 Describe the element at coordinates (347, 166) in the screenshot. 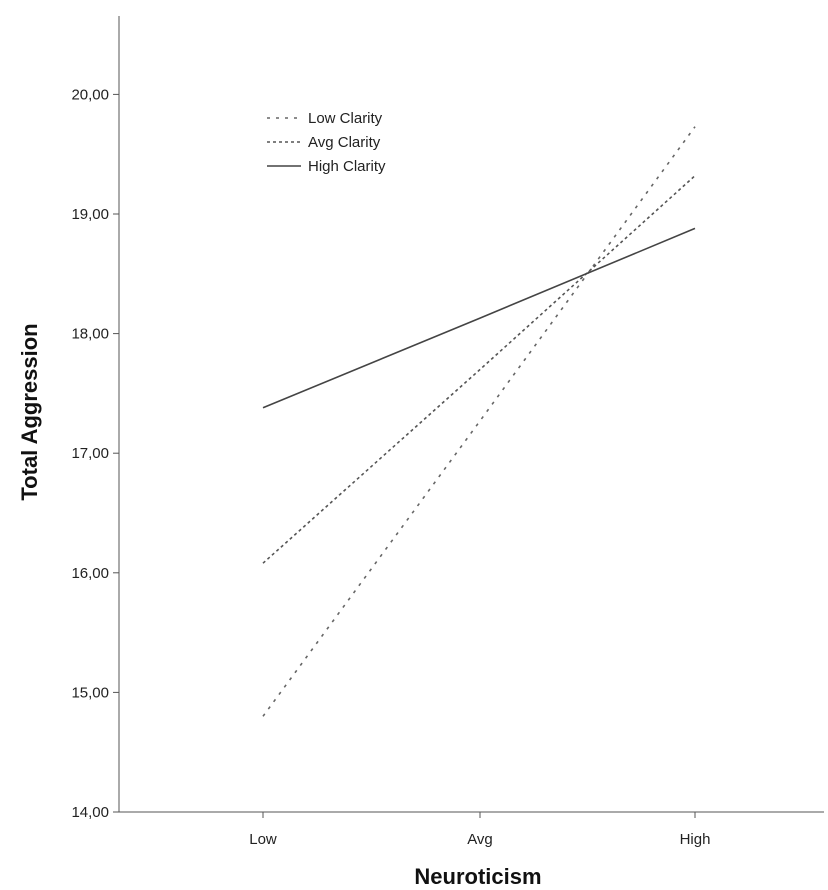

I see `legend-label-3: High Clarity` at that location.